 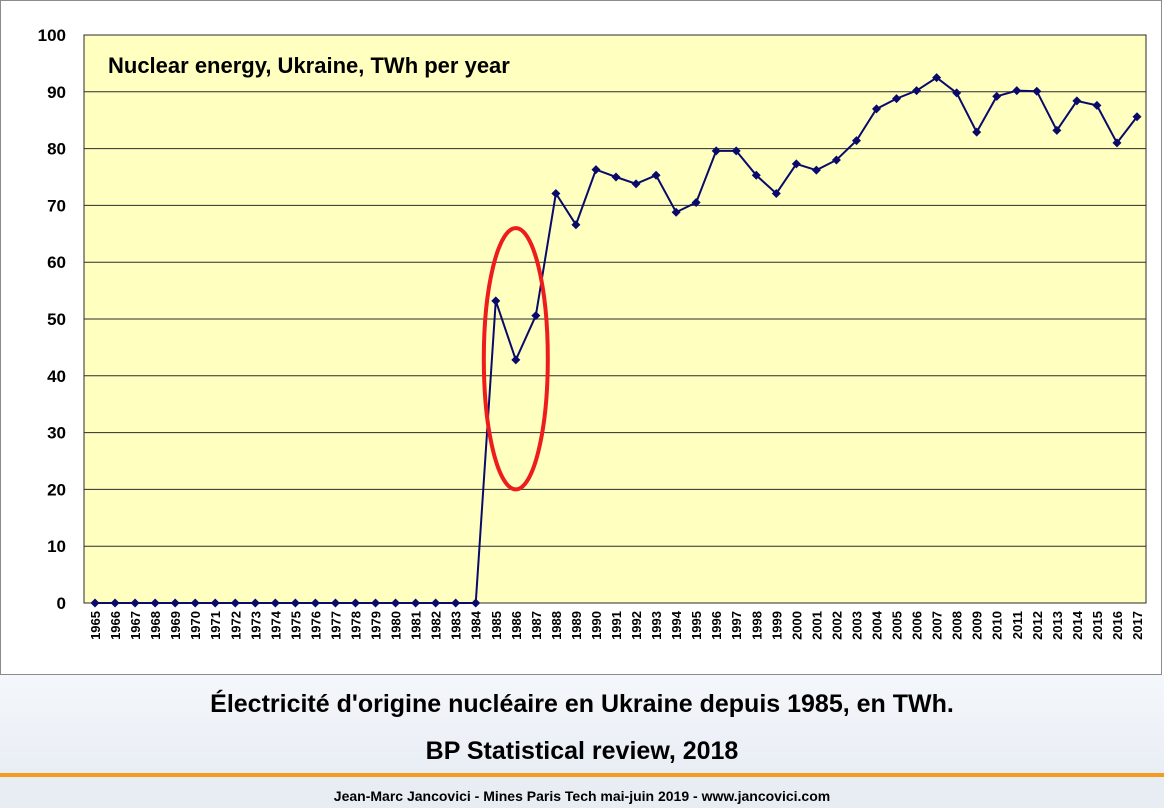 I want to click on x-tick-label: 1966, so click(x=115, y=625).